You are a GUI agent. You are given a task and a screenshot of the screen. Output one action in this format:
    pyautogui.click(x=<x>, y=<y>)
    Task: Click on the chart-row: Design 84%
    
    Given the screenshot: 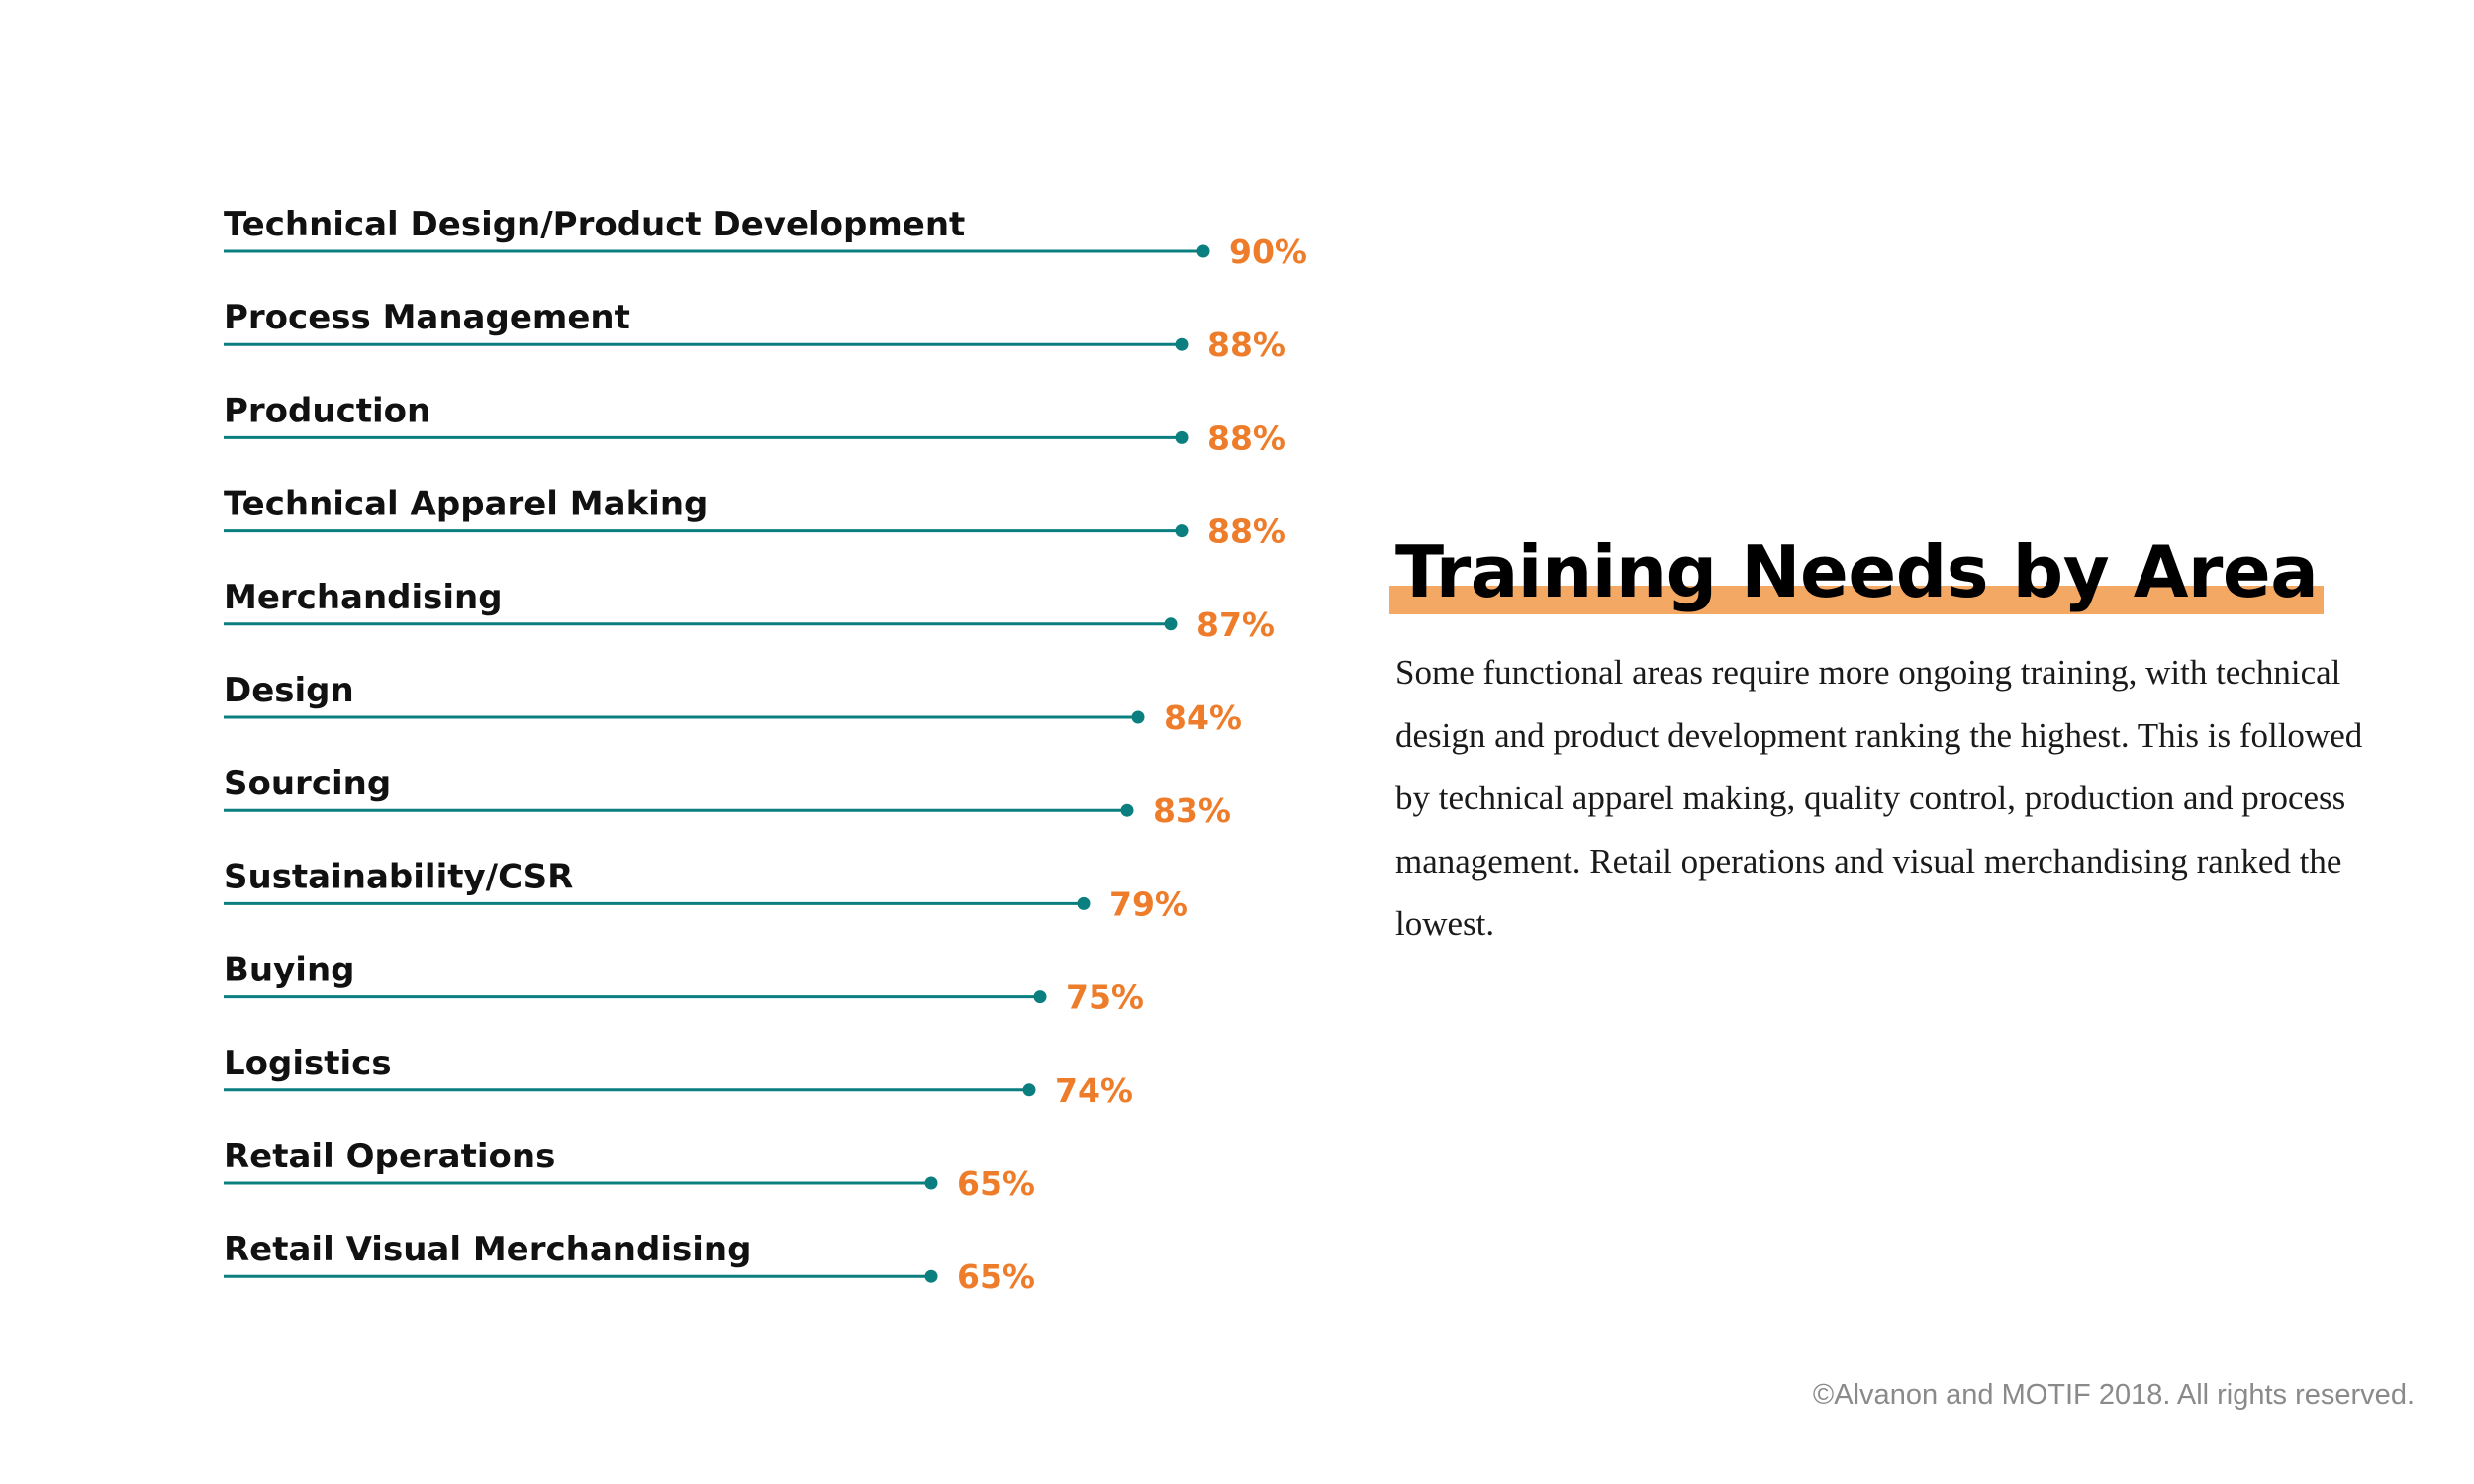 What is the action you would take?
    pyautogui.click(x=733, y=704)
    